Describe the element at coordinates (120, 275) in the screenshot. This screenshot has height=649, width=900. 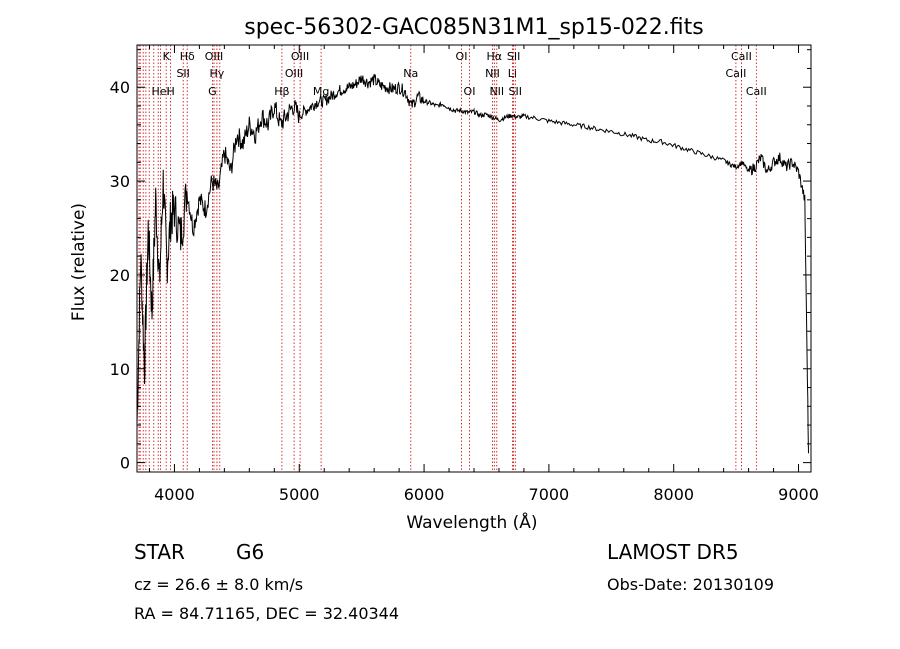
I see `y-tick-label: 20` at that location.